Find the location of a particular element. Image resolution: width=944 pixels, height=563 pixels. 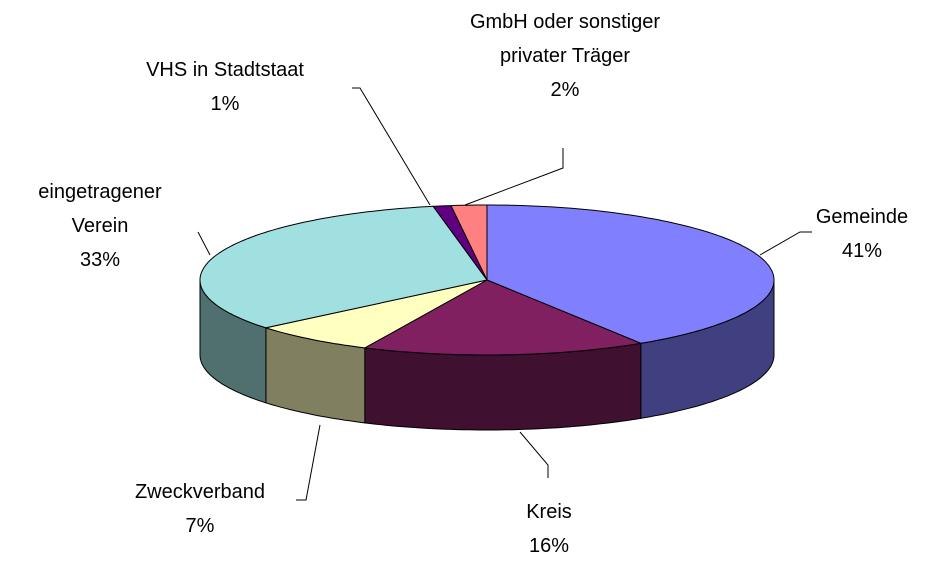

slice-label: Gemeinde 41% is located at coordinates (862, 234).